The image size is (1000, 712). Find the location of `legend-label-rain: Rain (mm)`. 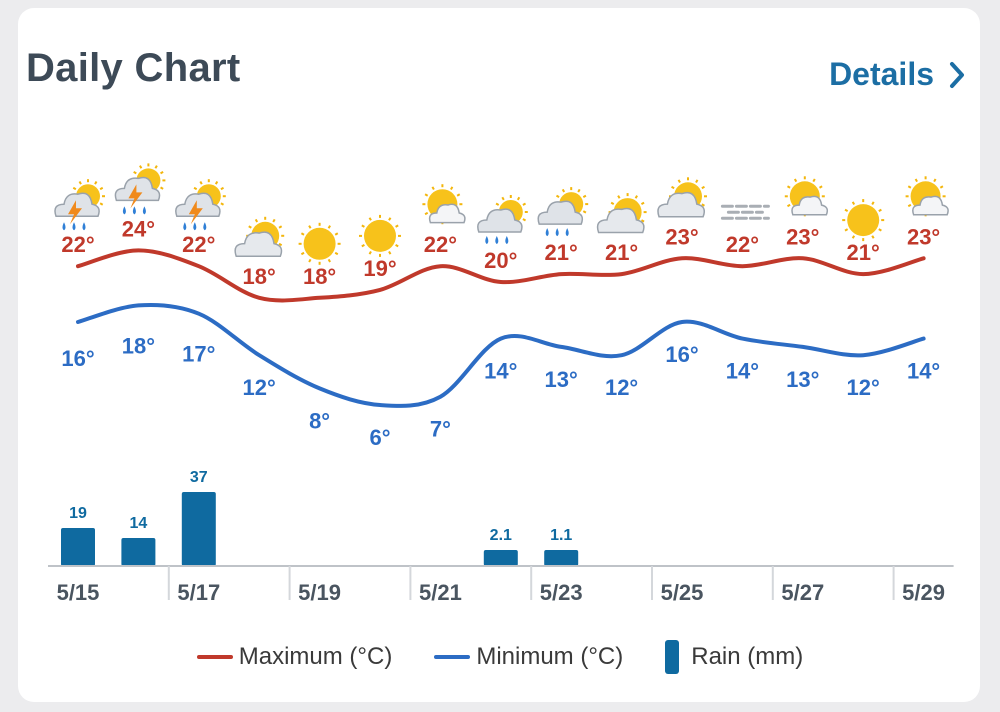

legend-label-rain: Rain (mm) is located at coordinates (747, 656).